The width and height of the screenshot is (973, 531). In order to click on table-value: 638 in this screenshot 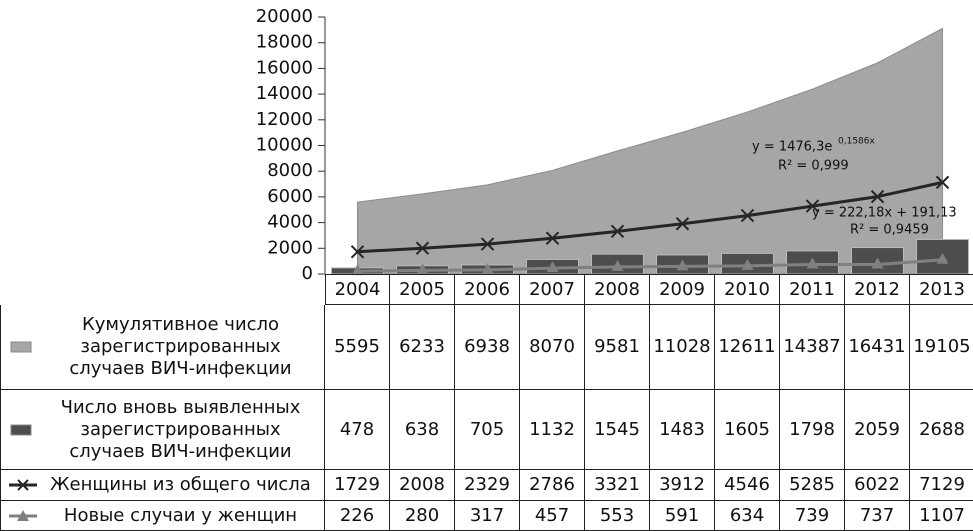, I will do `click(422, 430)`.